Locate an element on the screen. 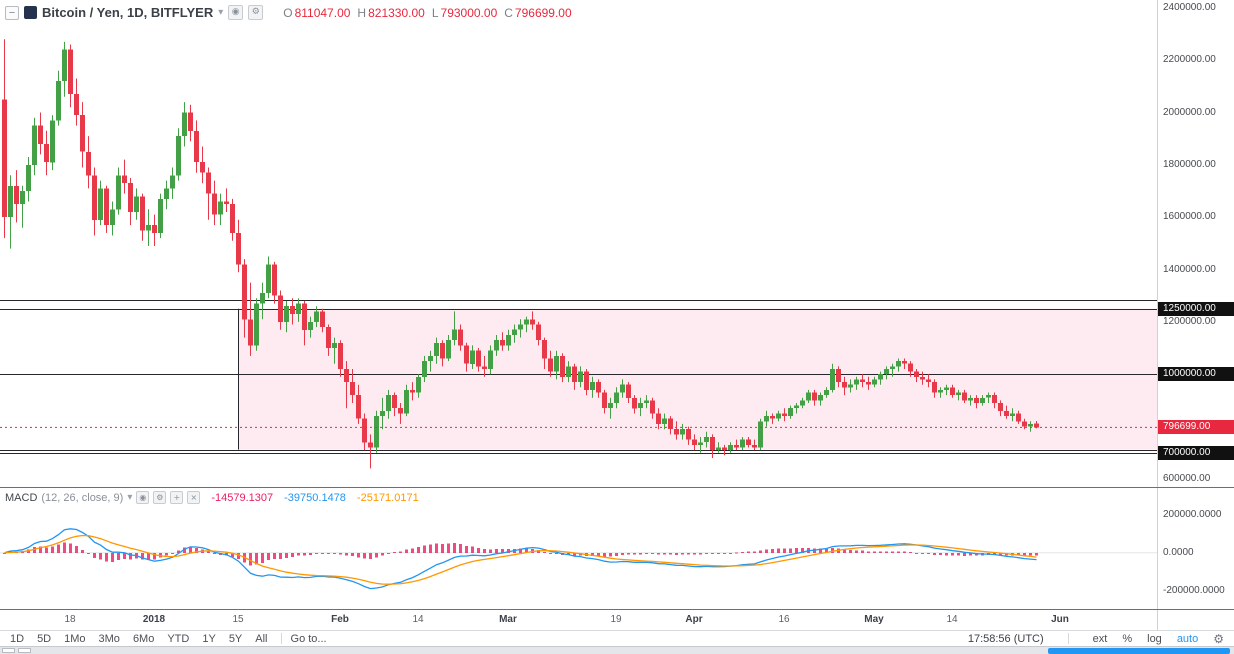  price-level-badge: 1000000.00 is located at coordinates (1196, 374).